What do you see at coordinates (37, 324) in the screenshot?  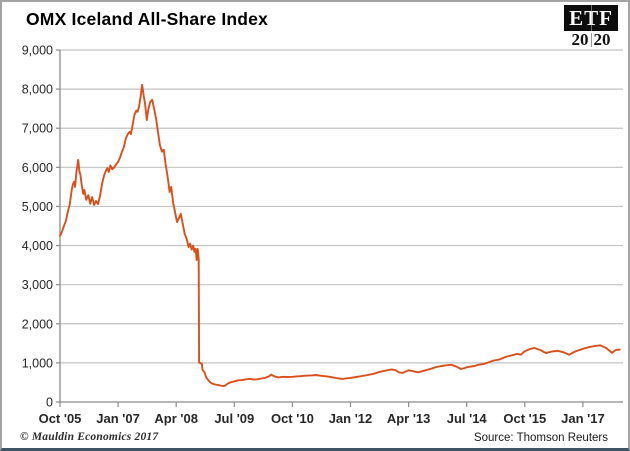 I see `y-axis-tick-label: 2,000` at bounding box center [37, 324].